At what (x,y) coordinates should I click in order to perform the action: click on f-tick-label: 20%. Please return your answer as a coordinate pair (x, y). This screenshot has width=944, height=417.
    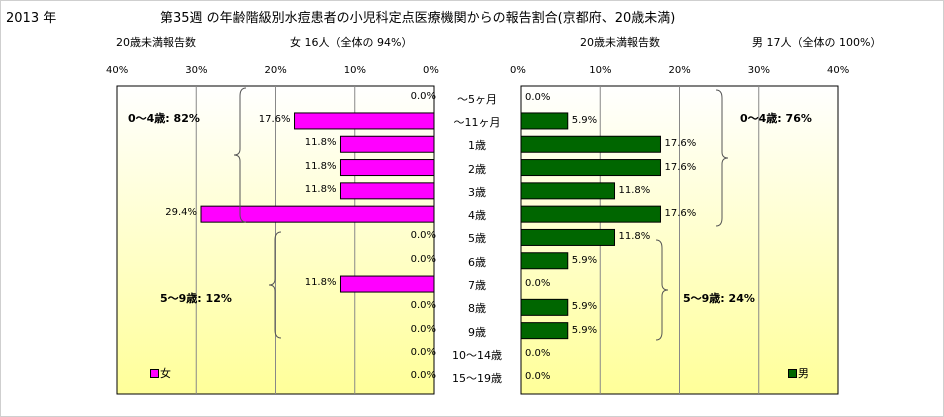
    Looking at the image, I should click on (275, 70).